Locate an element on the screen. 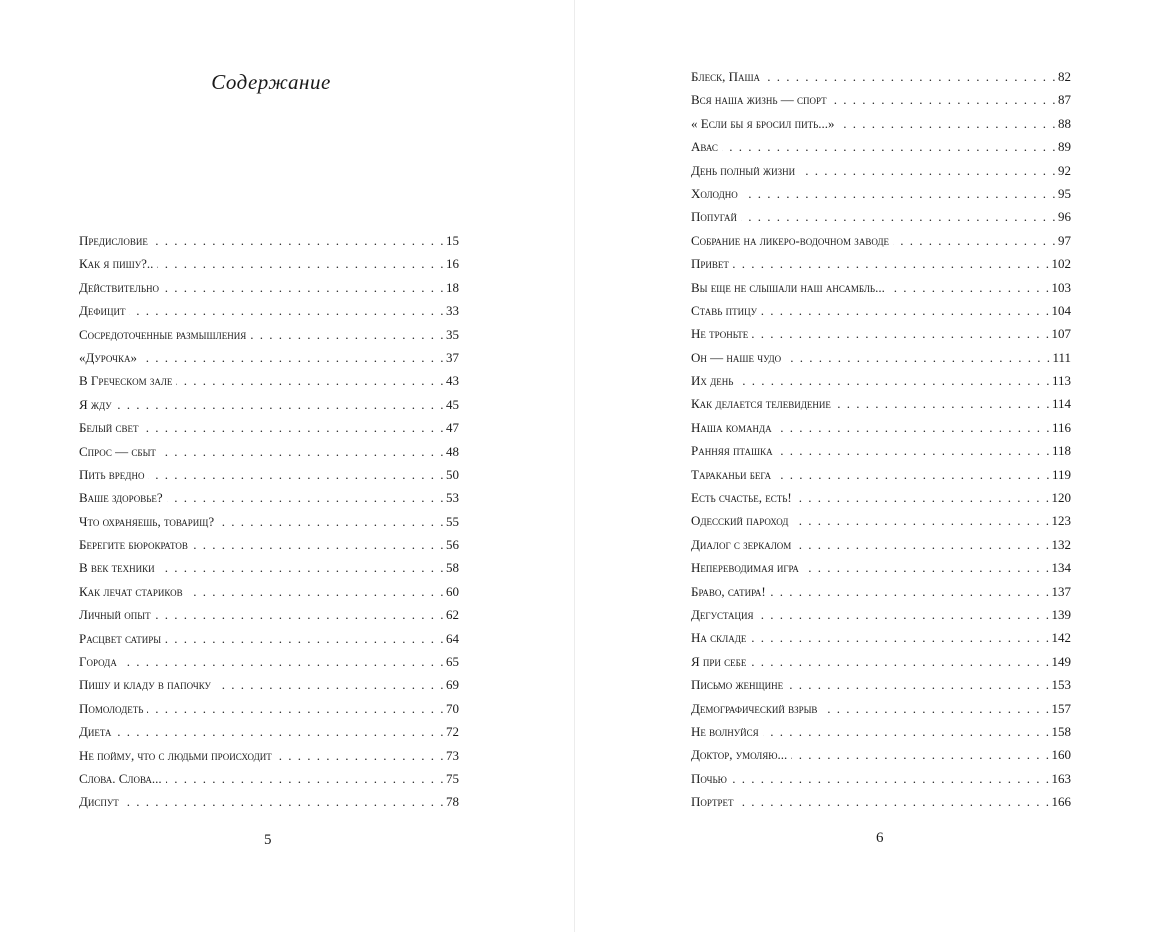 This screenshot has height=932, width=1152. toc-entry: В Греческом зале 43 is located at coordinates (269, 384).